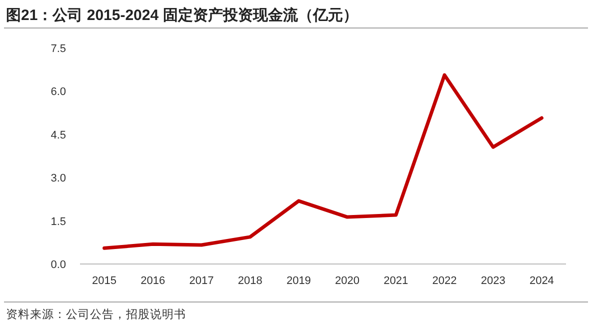  What do you see at coordinates (96, 314) in the screenshot?
I see `text: 资料来源：公司公告，招股说明书` at bounding box center [96, 314].